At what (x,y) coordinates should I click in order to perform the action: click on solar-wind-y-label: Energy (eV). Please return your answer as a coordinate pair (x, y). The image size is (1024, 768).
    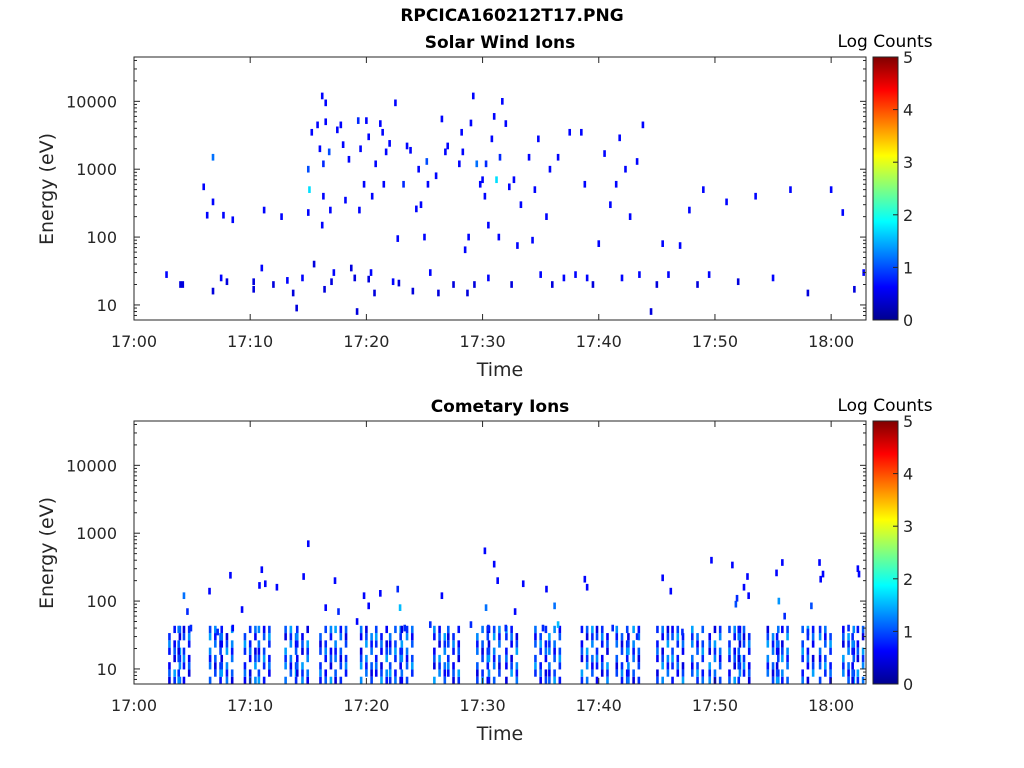
    Looking at the image, I should click on (47, 189).